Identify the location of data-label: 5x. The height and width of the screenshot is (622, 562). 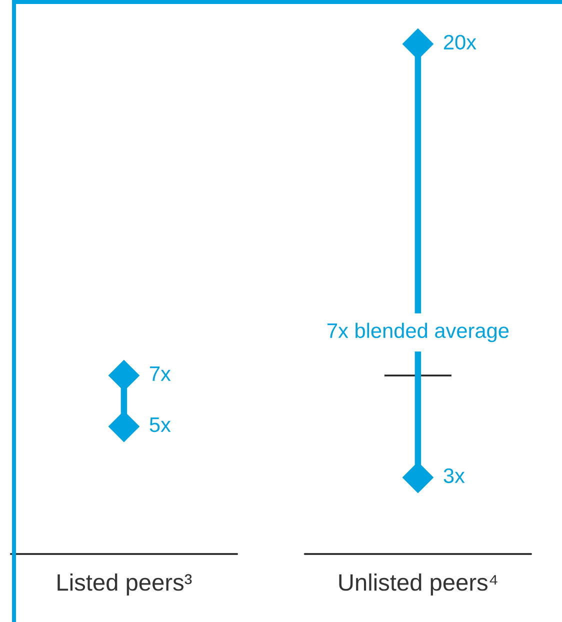
(160, 425).